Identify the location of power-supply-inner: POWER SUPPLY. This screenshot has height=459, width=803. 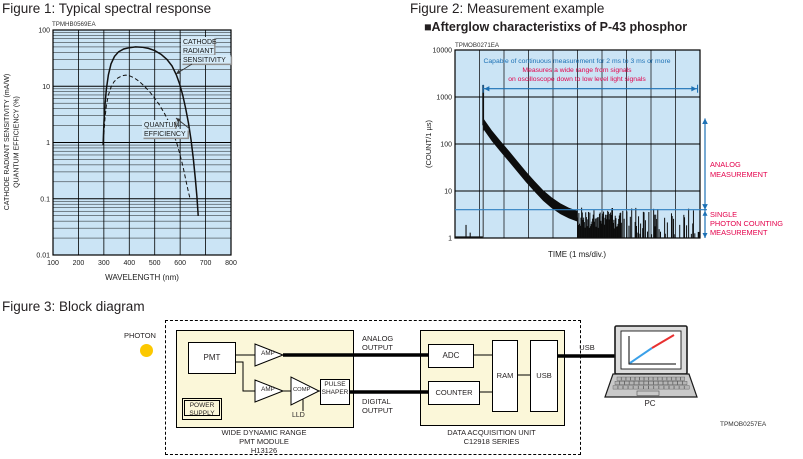
(202, 408).